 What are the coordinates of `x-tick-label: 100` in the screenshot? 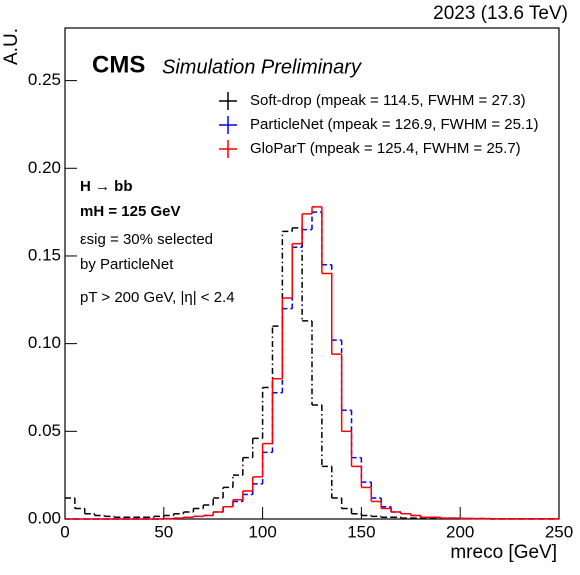 It's located at (262, 531).